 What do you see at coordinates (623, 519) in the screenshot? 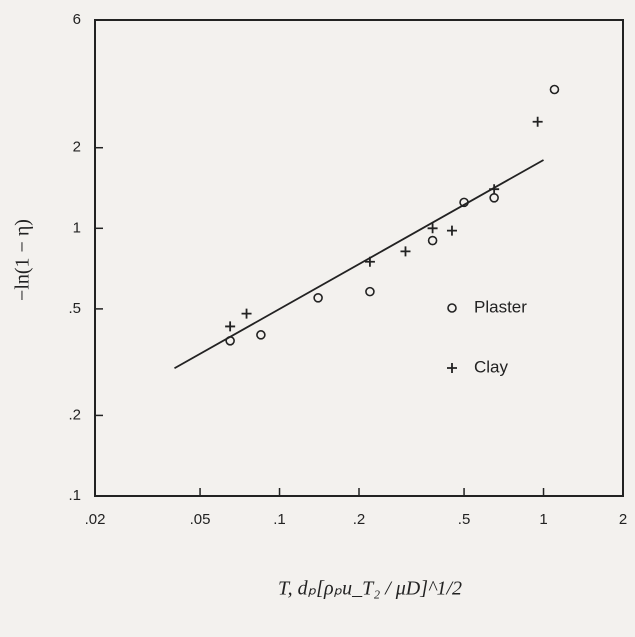
I see `x-tick-label: 2` at bounding box center [623, 519].